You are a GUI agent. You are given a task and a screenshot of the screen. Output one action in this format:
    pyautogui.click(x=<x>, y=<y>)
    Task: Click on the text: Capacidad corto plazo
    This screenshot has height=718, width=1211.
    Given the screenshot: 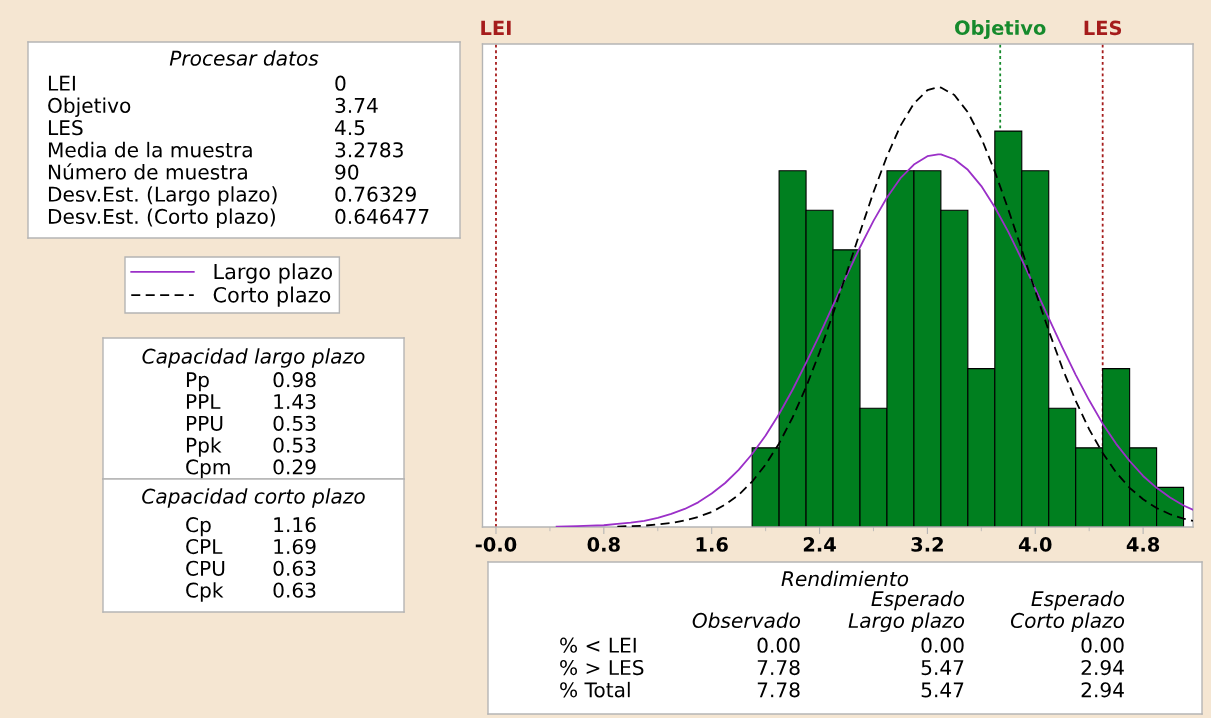 What is the action you would take?
    pyautogui.click(x=253, y=498)
    